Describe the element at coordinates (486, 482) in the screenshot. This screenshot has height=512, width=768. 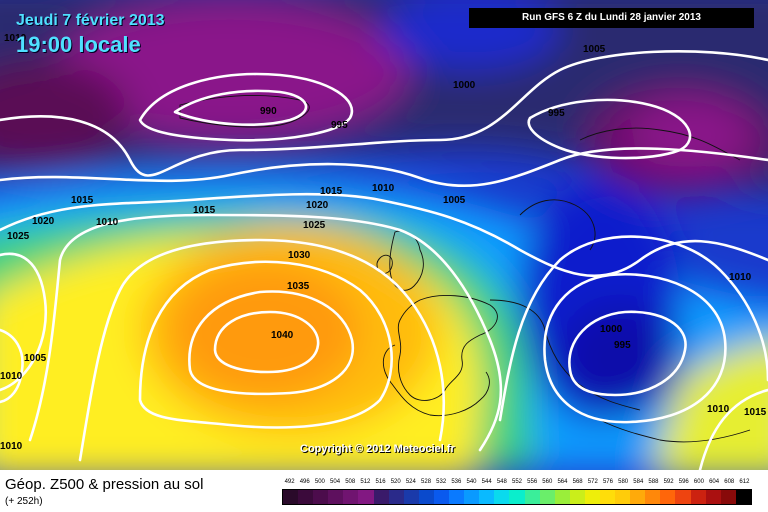
I see `scale-label: 544` at that location.